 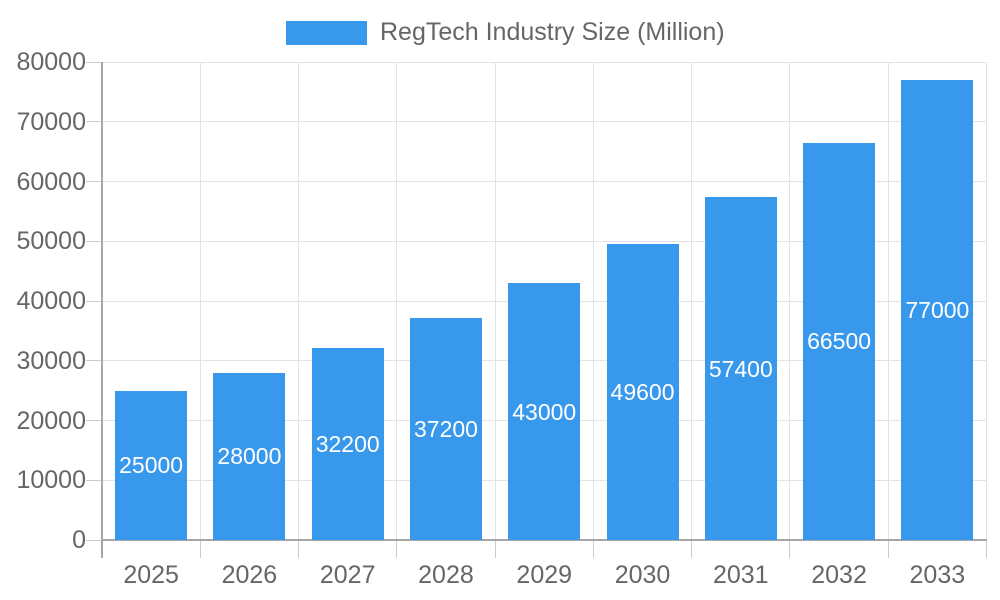 I want to click on x-axis-line, so click(x=544, y=540).